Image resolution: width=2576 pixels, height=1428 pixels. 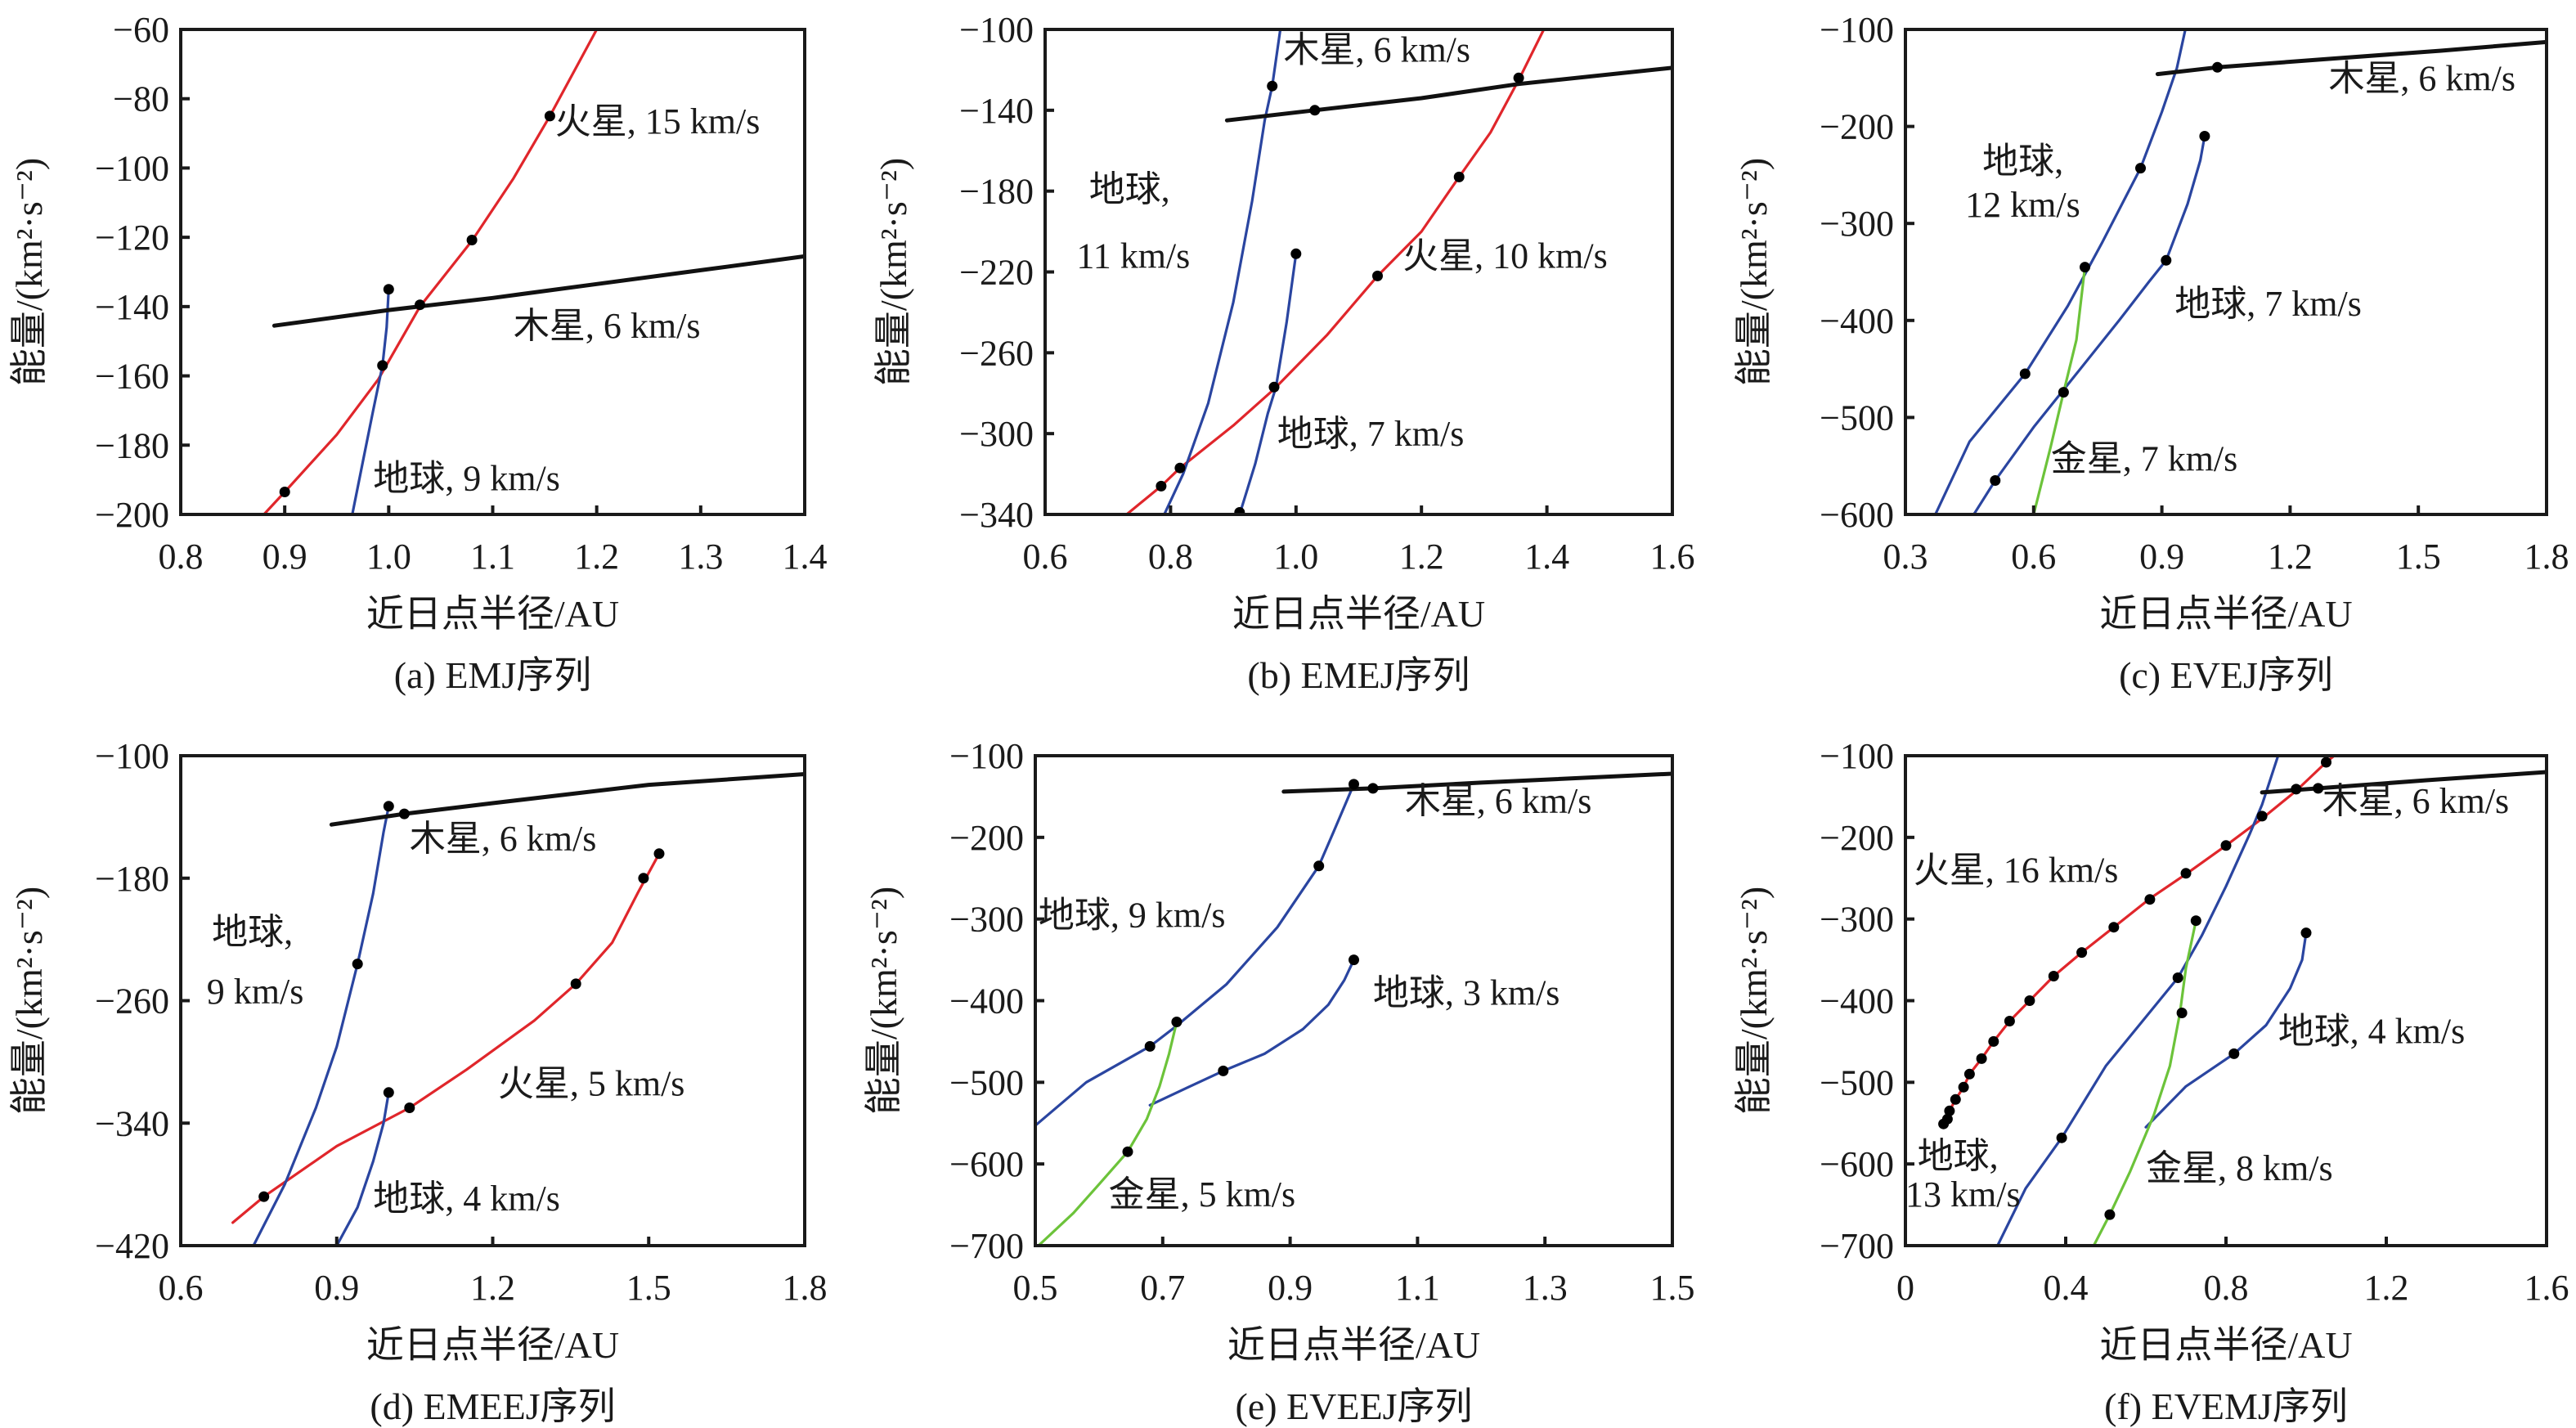 I want to click on series-annotation: 火星, 15 km/s, so click(x=658, y=121).